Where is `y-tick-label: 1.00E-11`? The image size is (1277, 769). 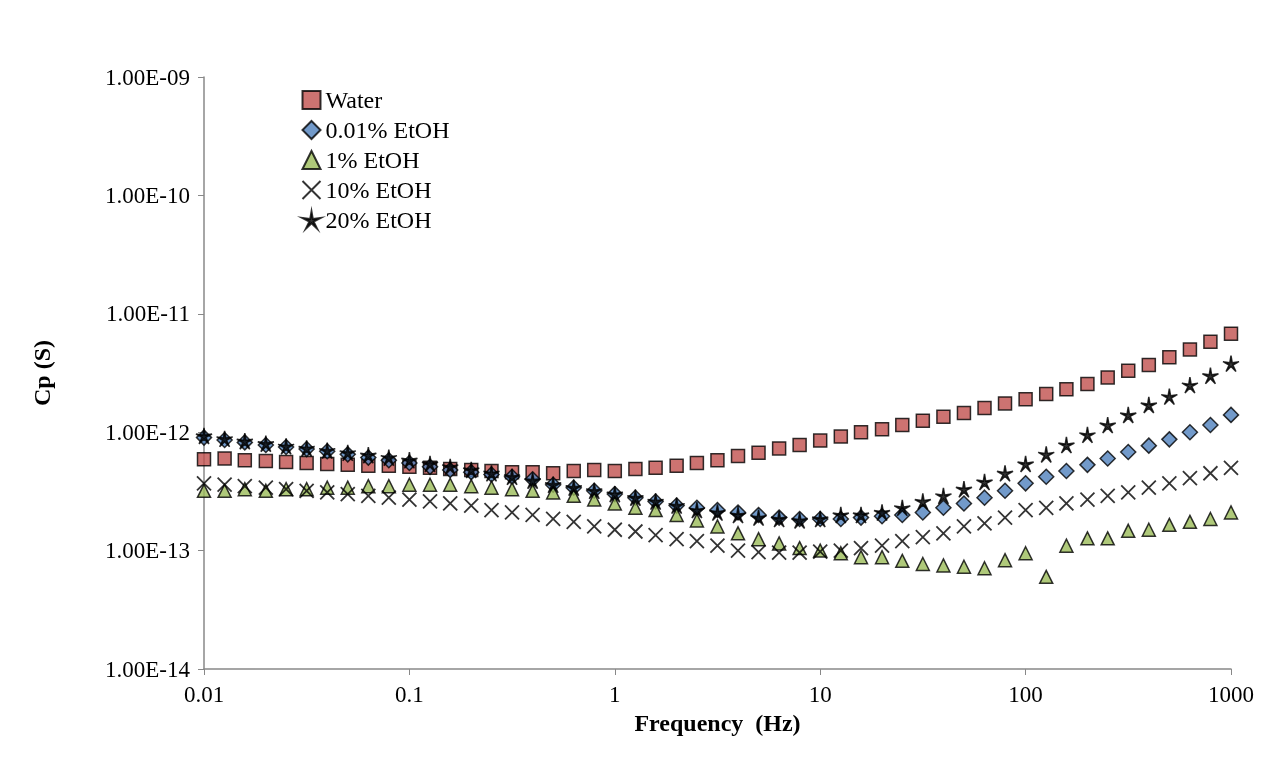 y-tick-label: 1.00E-11 is located at coordinates (147, 314).